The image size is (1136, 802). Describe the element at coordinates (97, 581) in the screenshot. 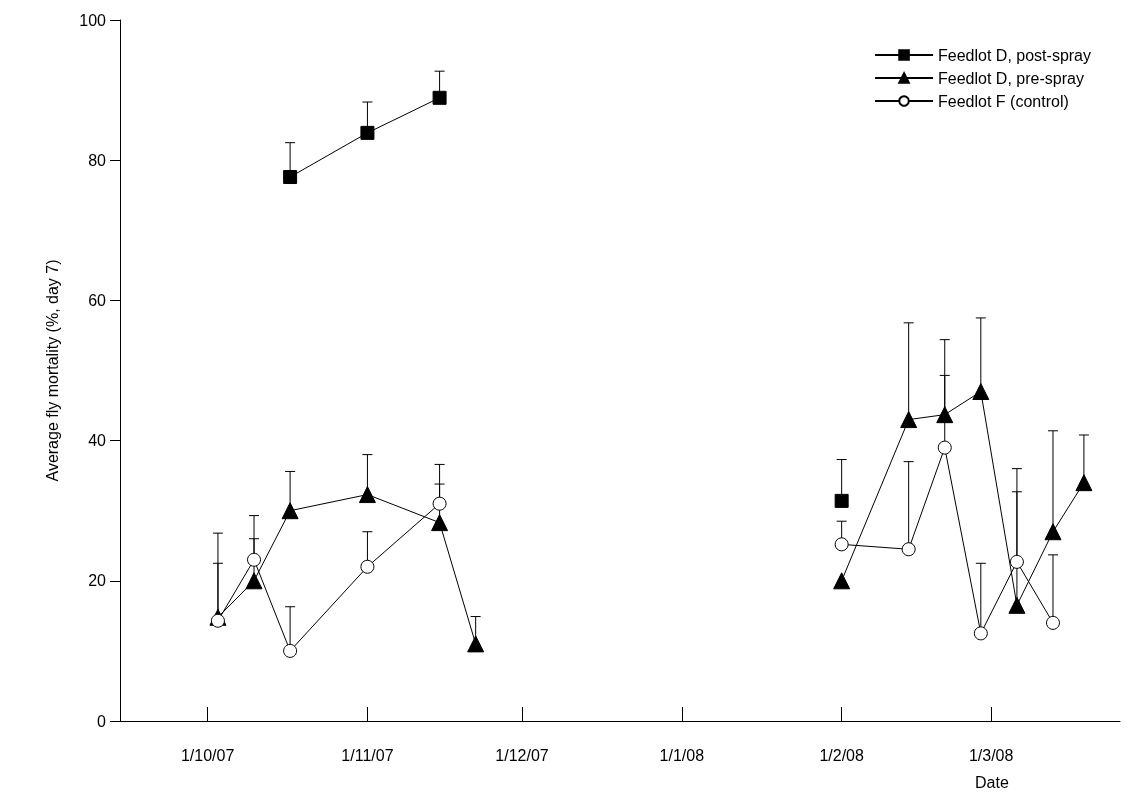

I see `y-tick-label: 20` at that location.